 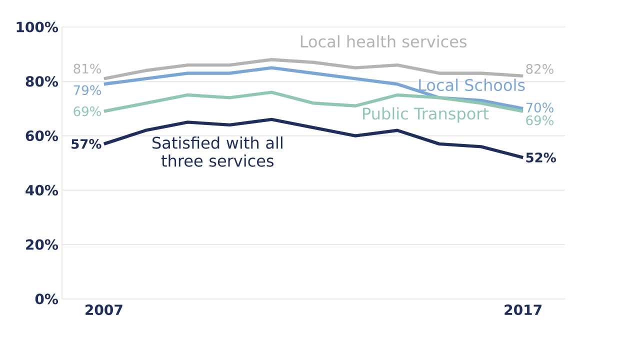 I want to click on data-label: 57%, so click(x=87, y=144).